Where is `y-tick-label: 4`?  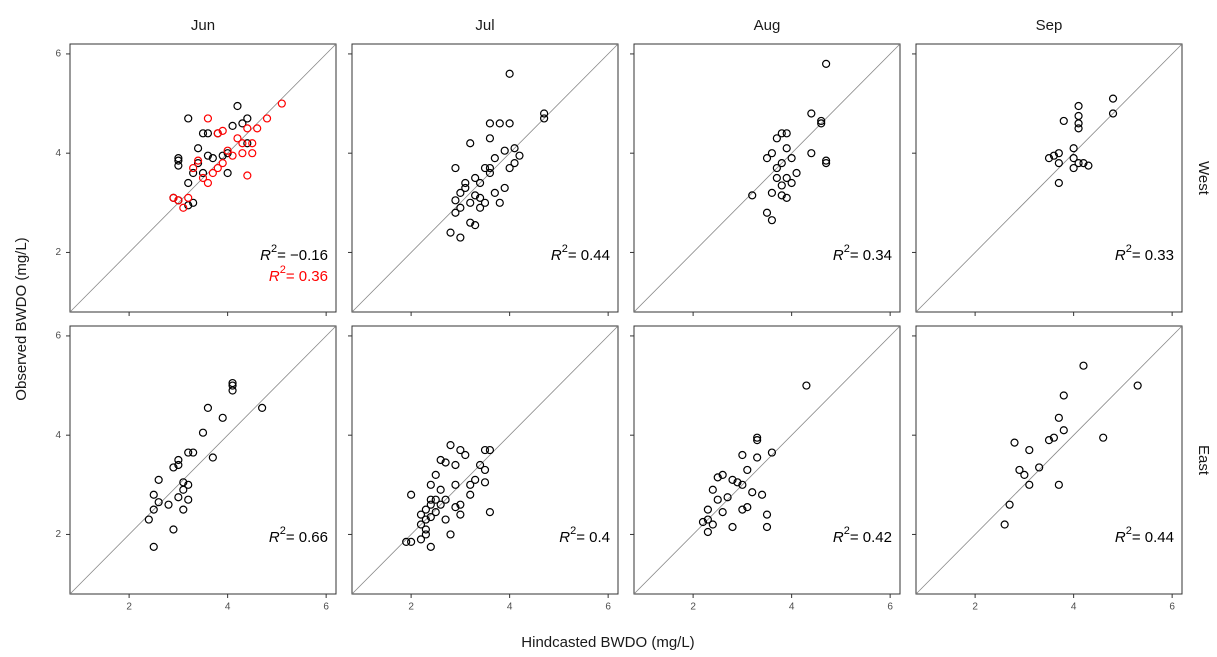 y-tick-label: 4 is located at coordinates (58, 153).